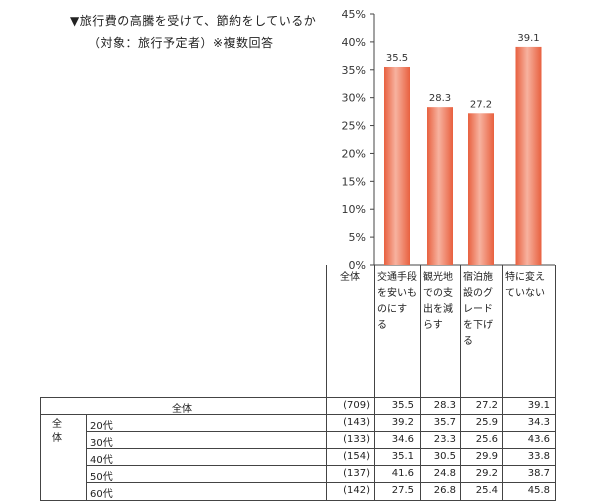 This screenshot has width=600, height=503. What do you see at coordinates (356, 405) in the screenshot?
I see `sample-size: (709)` at bounding box center [356, 405].